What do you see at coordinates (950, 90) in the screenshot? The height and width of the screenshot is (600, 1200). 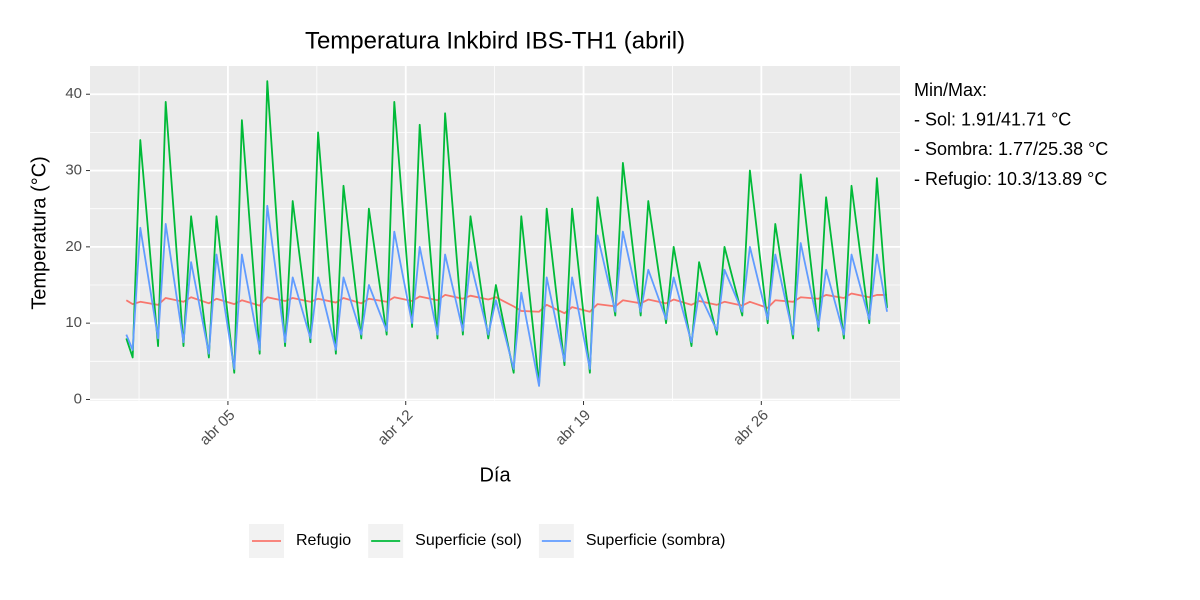 I see `annotation: Min/Max:` at bounding box center [950, 90].